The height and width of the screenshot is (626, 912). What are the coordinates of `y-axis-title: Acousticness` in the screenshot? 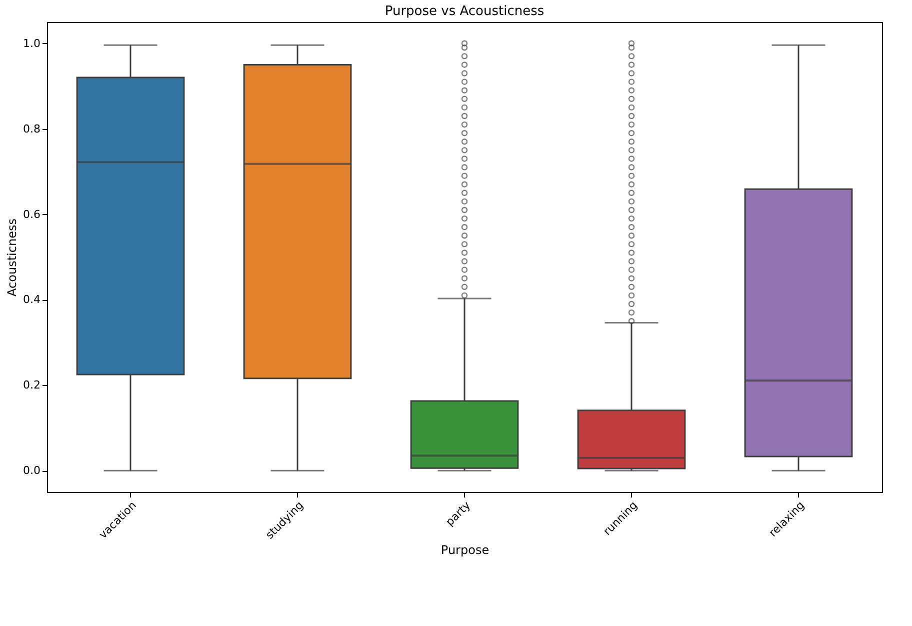 It's located at (12, 257).